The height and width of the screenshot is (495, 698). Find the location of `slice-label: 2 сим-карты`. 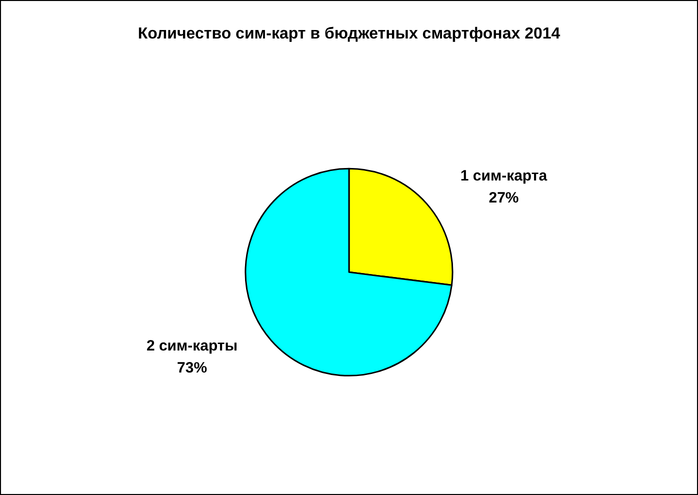

slice-label: 2 сим-карты is located at coordinates (192, 346).